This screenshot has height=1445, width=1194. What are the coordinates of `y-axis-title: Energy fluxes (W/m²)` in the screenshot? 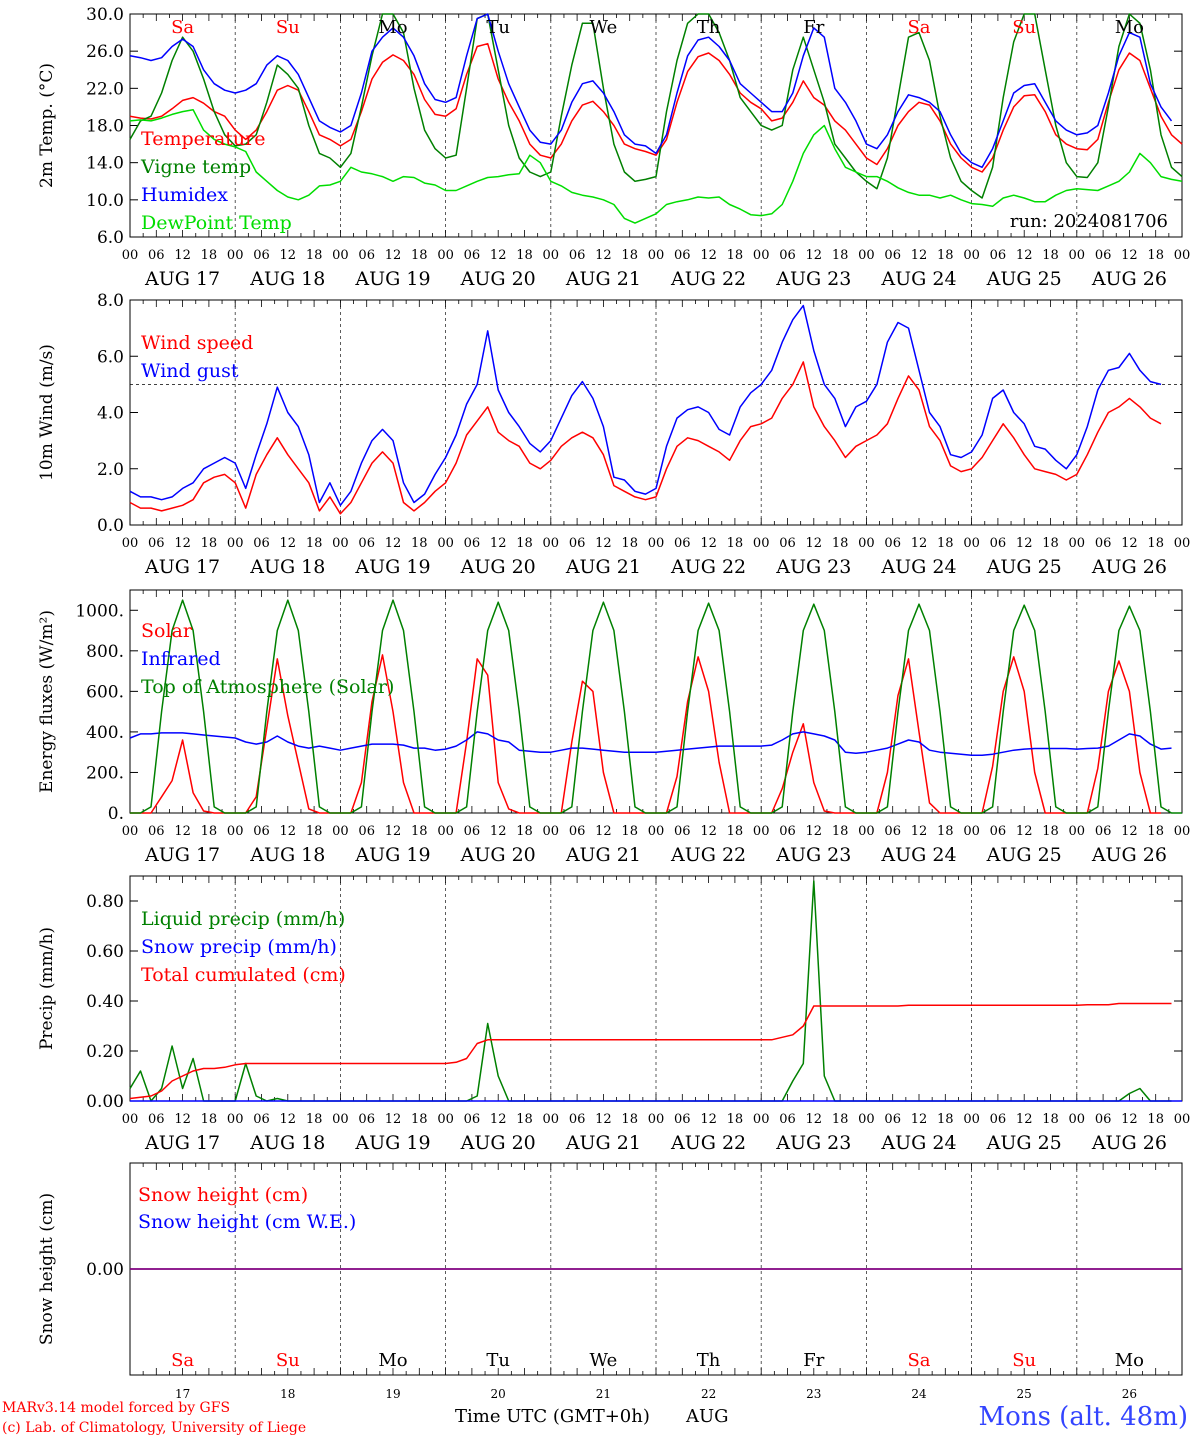 It's located at (47, 701).